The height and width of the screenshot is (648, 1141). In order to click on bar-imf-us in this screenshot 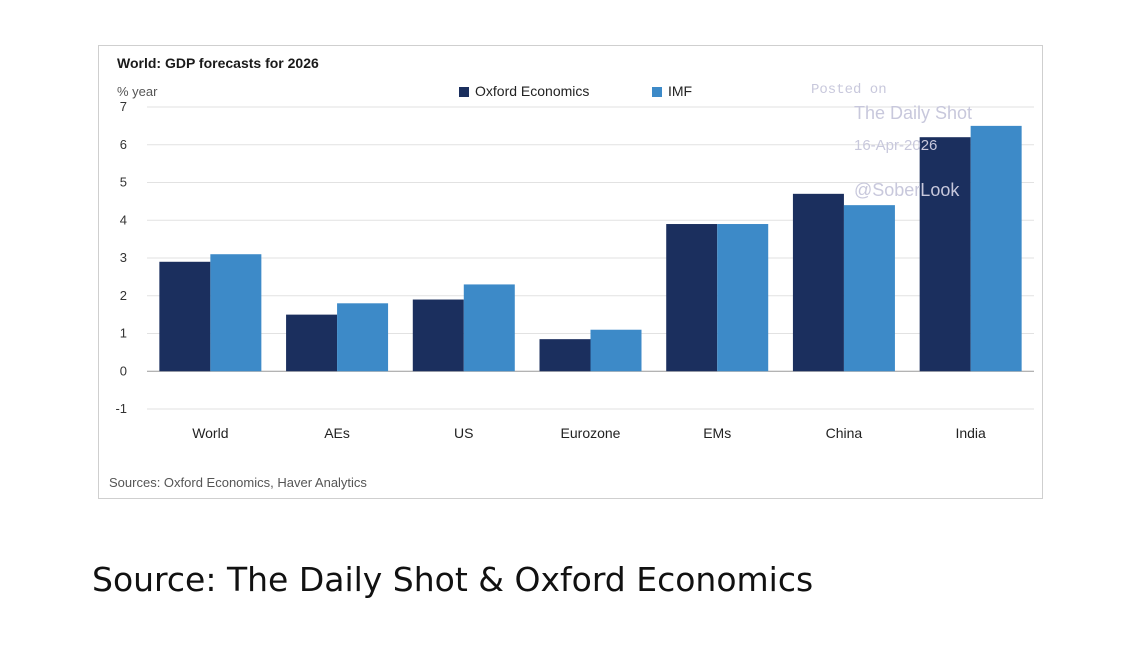, I will do `click(489, 328)`.